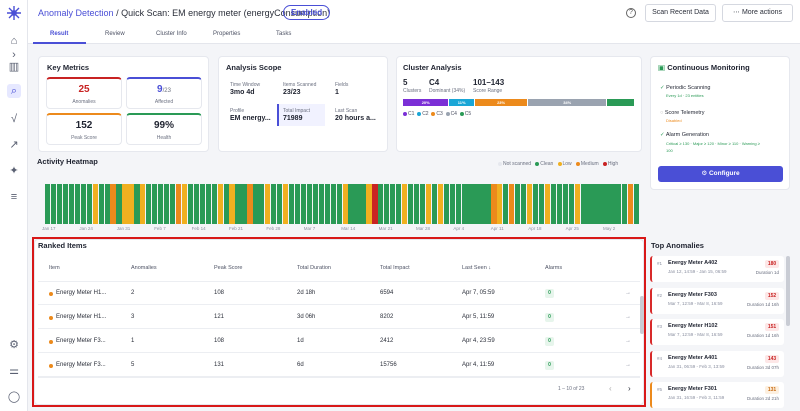 Image resolution: width=800 pixels, height=411 pixels. I want to click on home-icon: ⌂, so click(14, 41).